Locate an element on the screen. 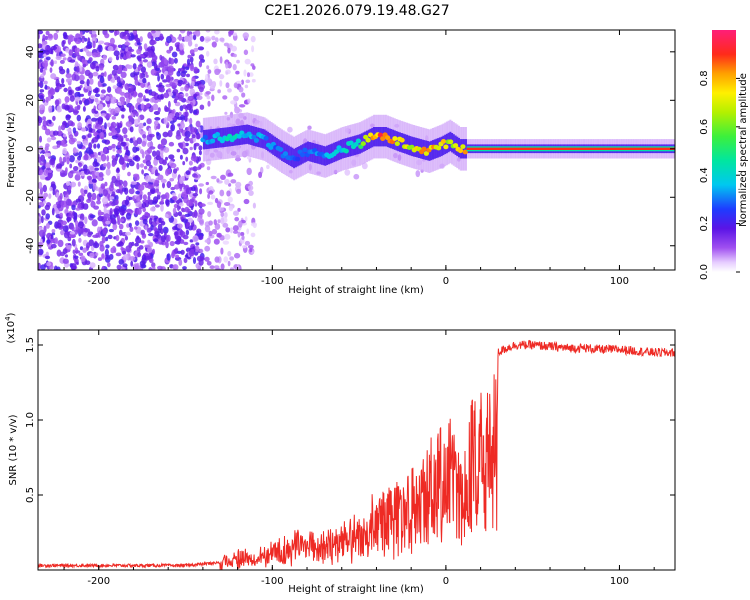  spectrogram-x-label: Height of straight line (km) is located at coordinates (356, 290).